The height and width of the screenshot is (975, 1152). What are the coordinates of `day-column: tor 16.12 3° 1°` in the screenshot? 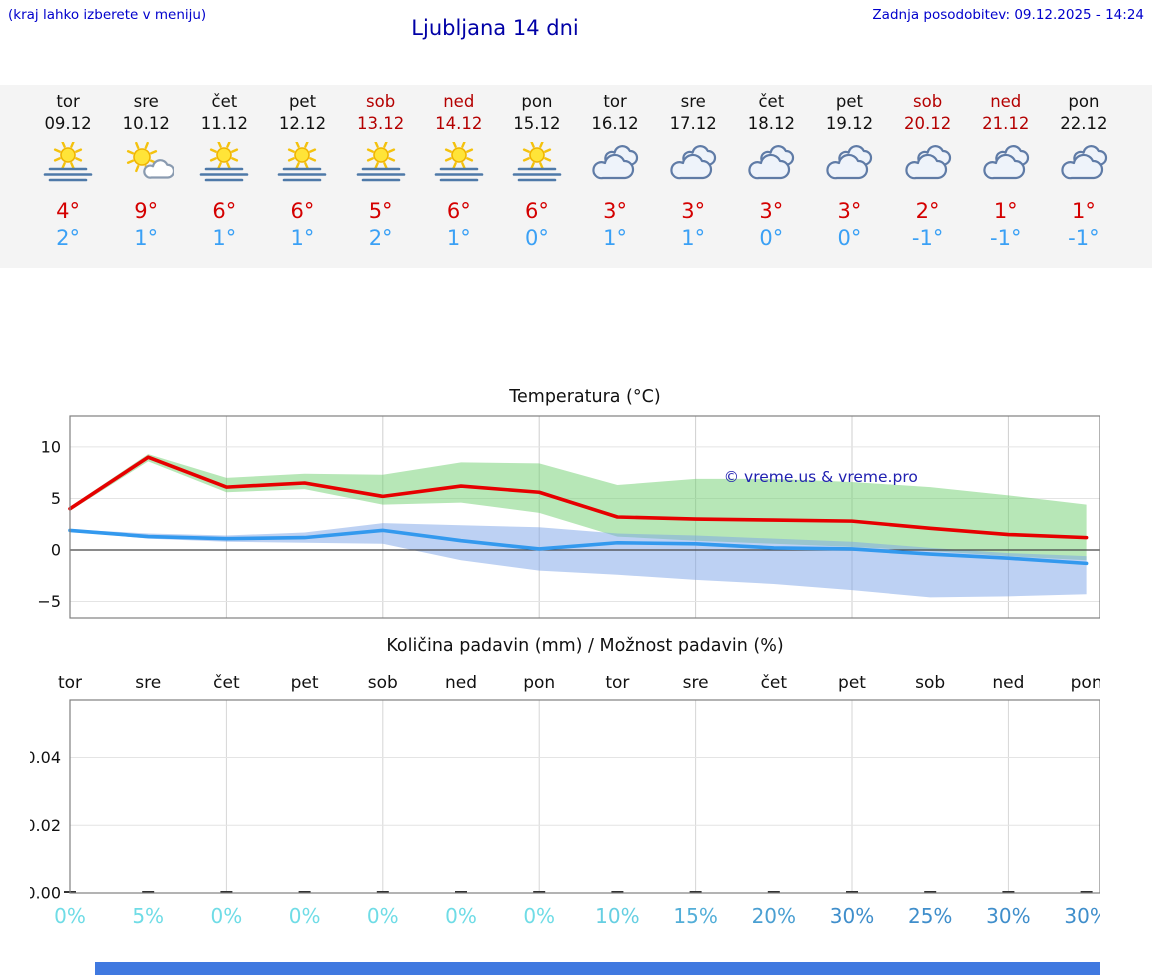 It's located at (615, 170).